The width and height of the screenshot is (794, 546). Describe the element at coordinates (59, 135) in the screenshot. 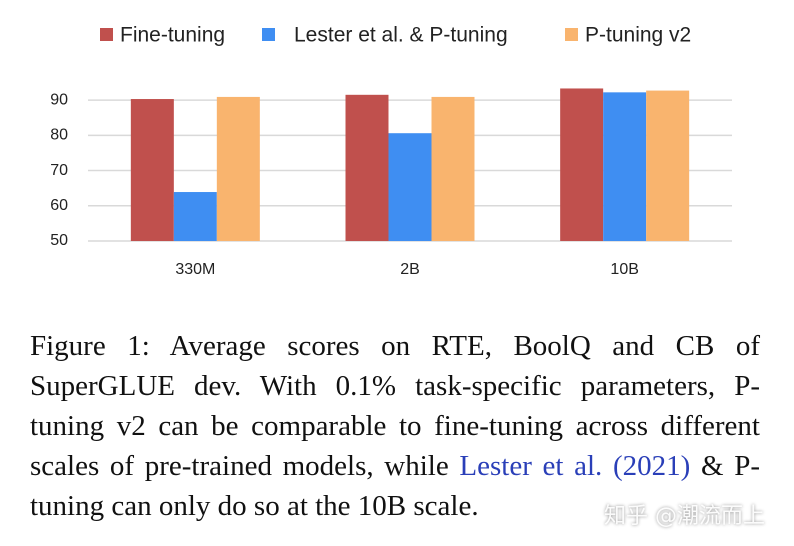

I see `y-tick-label: 80` at that location.